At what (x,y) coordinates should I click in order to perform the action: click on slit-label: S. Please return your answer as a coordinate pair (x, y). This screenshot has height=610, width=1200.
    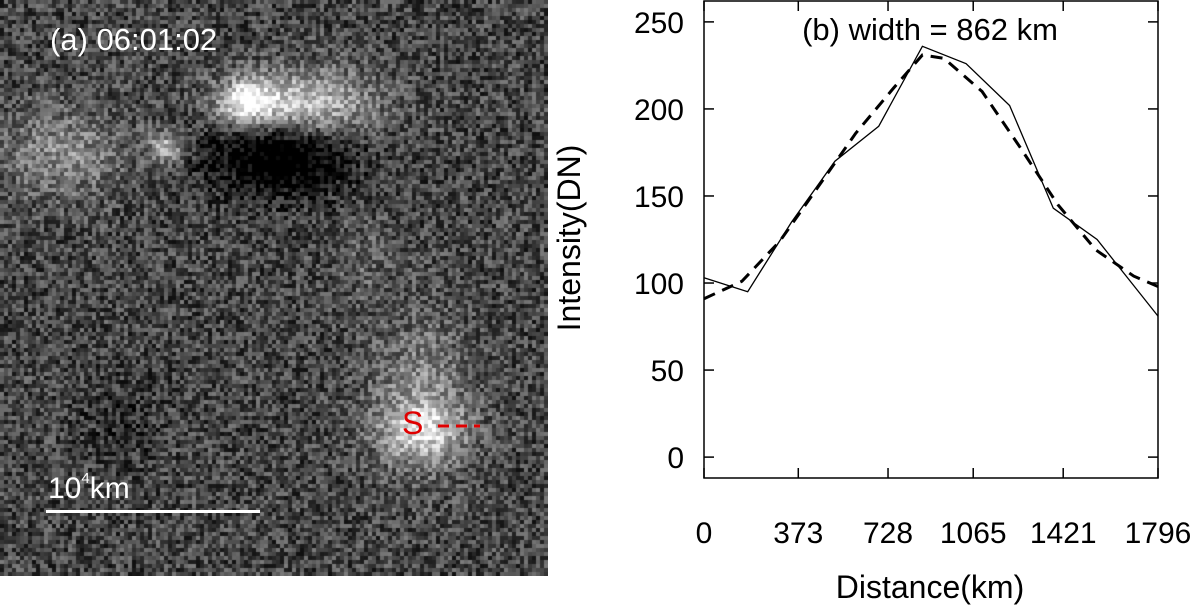
    Looking at the image, I should click on (413, 423).